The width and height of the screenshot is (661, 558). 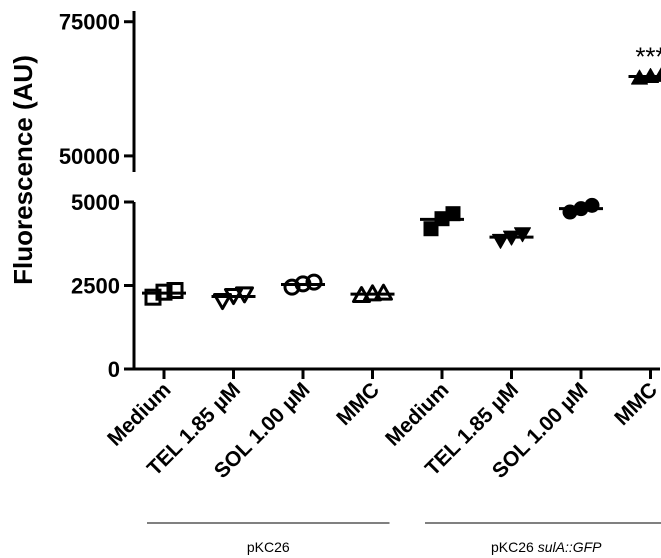 I want to click on group-label: pKC26, so click(x=268, y=547).